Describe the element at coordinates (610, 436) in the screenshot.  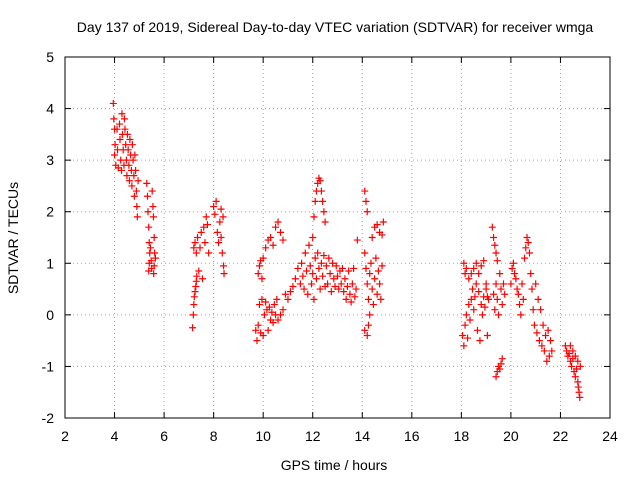
I see `x-tick-label: 24` at that location.